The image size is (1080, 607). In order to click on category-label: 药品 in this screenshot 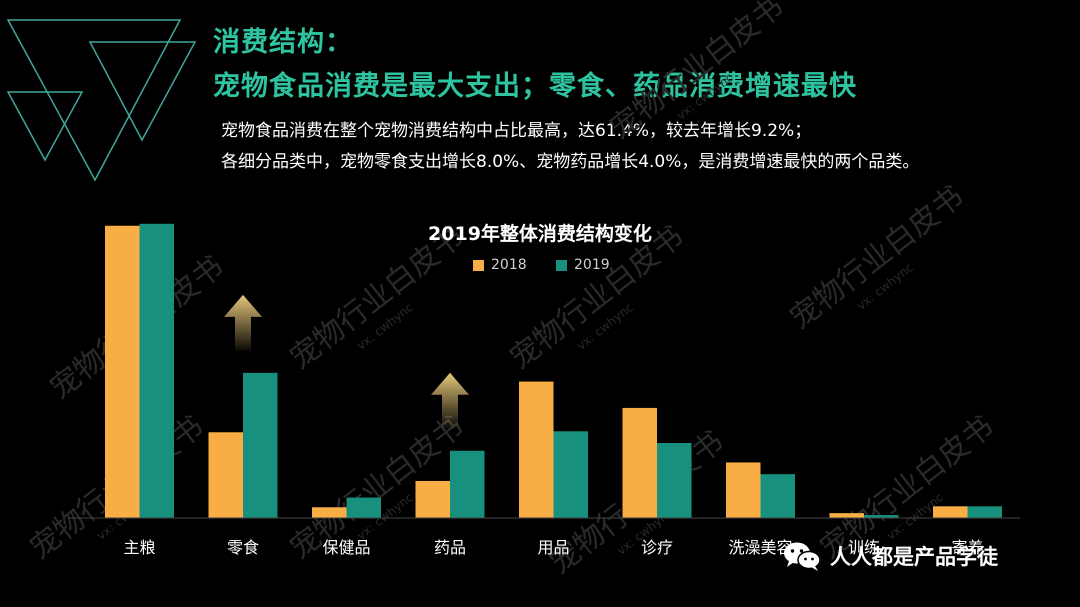, I will do `click(450, 547)`.